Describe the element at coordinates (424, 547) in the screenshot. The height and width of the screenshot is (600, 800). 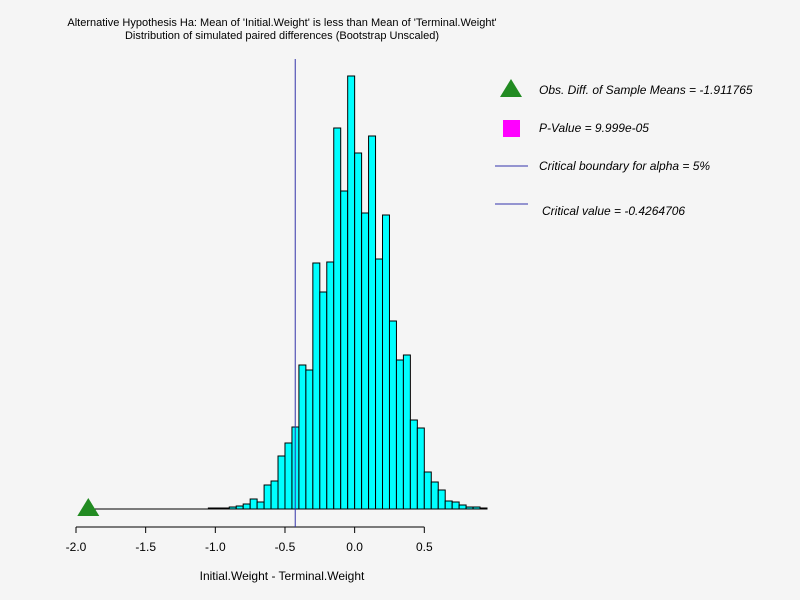
I see `x-tick-label: 0.5` at that location.